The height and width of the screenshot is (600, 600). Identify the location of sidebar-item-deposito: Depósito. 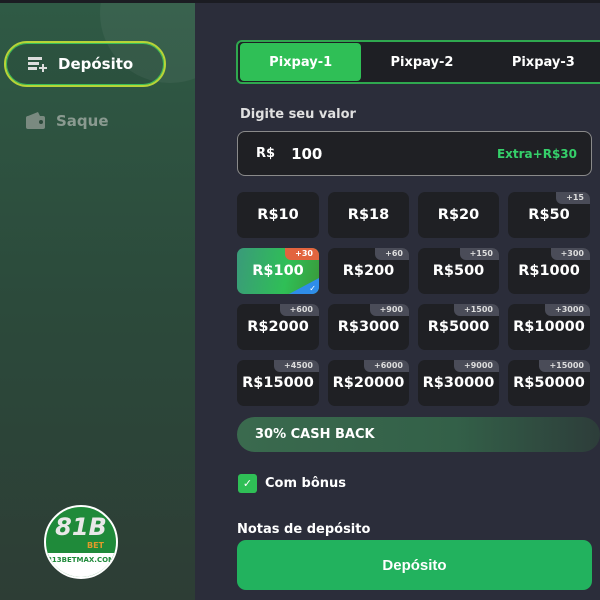
(85, 64).